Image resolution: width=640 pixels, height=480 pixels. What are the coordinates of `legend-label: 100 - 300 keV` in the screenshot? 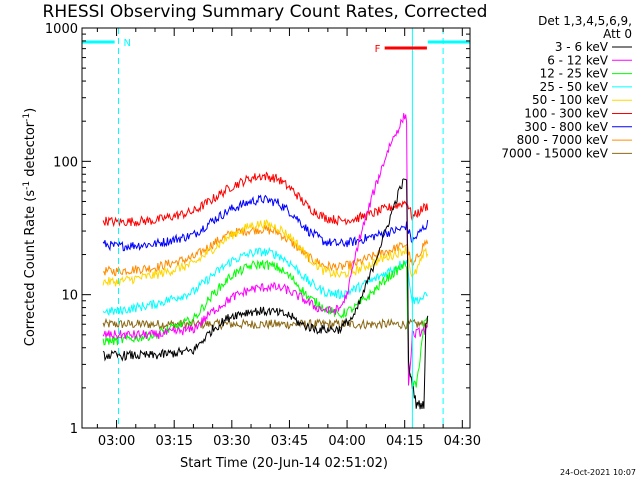 It's located at (566, 114).